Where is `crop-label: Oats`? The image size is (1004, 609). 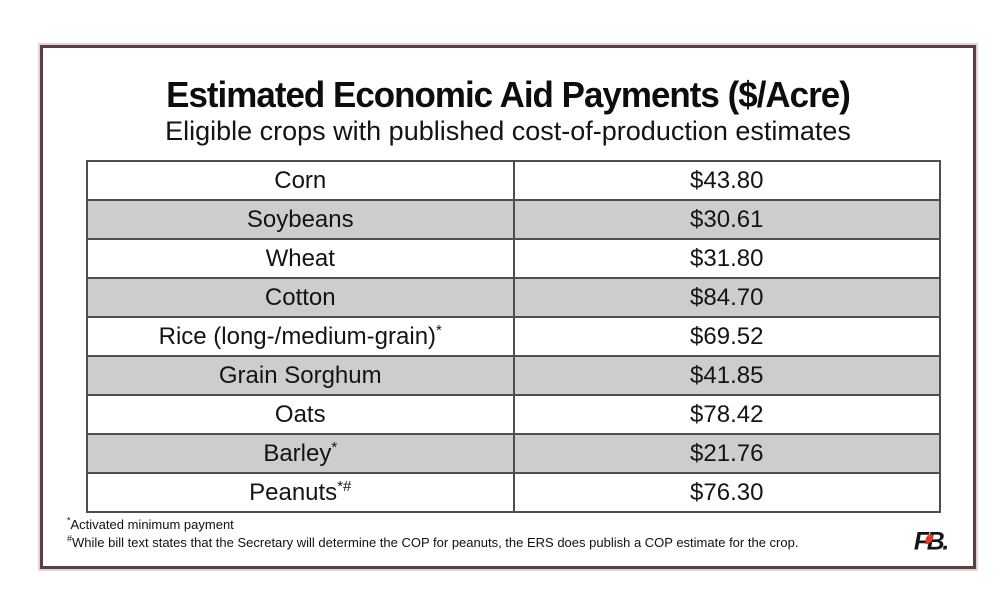
crop-label: Oats is located at coordinates (300, 414).